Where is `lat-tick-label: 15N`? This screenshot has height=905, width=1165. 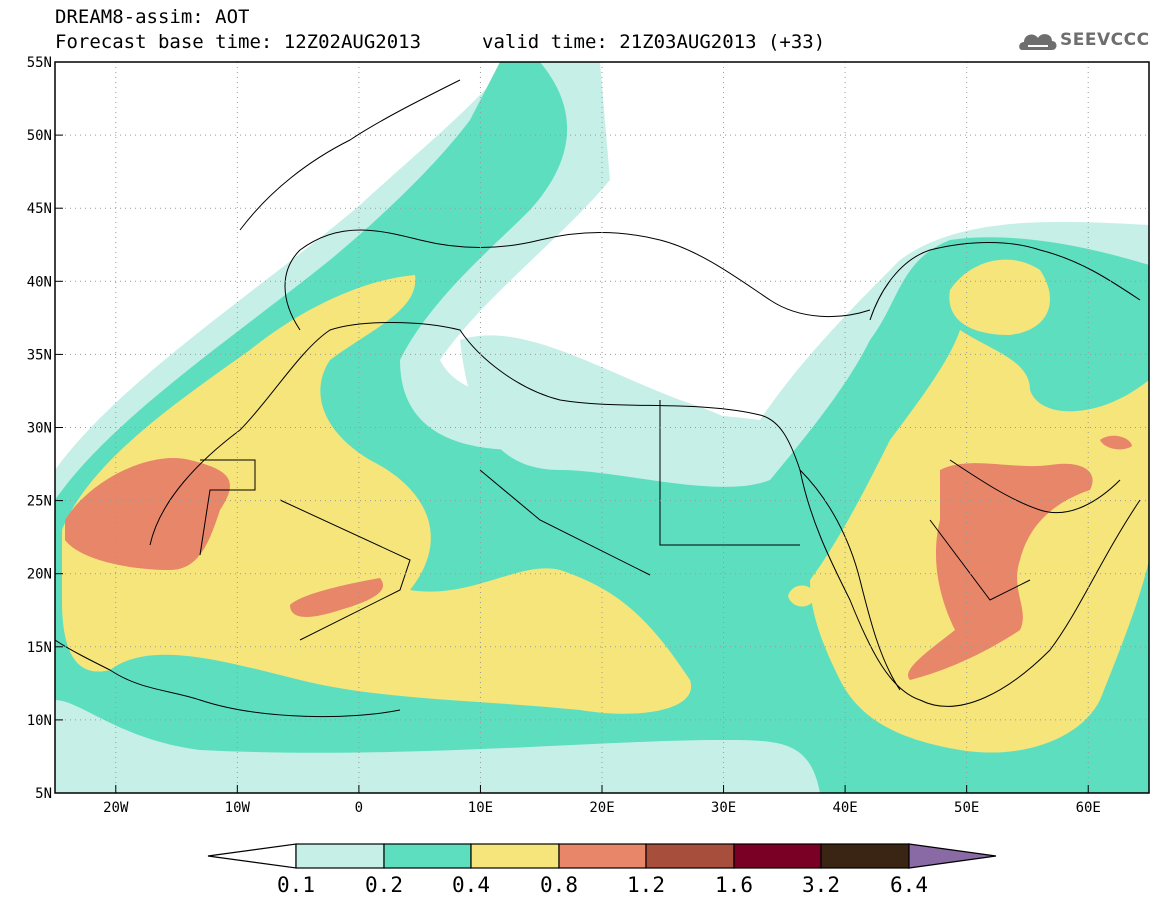
lat-tick-label: 15N is located at coordinates (39, 648).